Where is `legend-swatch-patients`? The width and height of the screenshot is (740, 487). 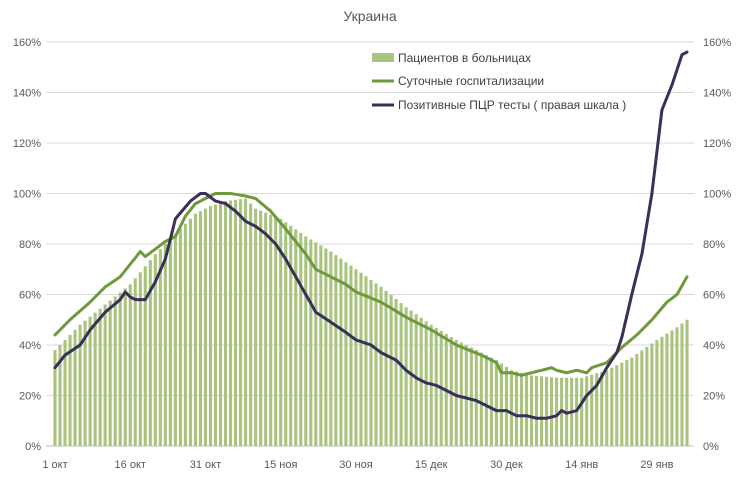 legend-swatch-patients is located at coordinates (383, 57).